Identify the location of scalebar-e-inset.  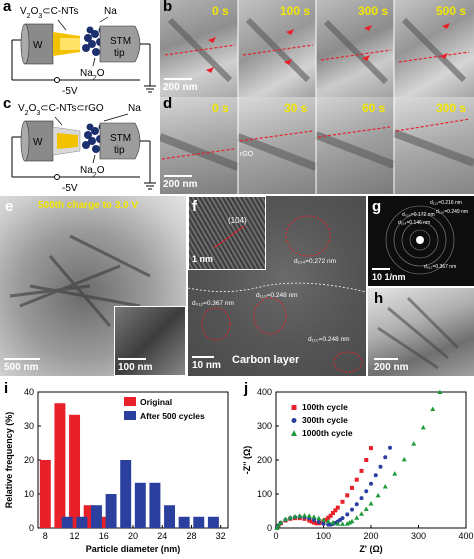
(132, 359).